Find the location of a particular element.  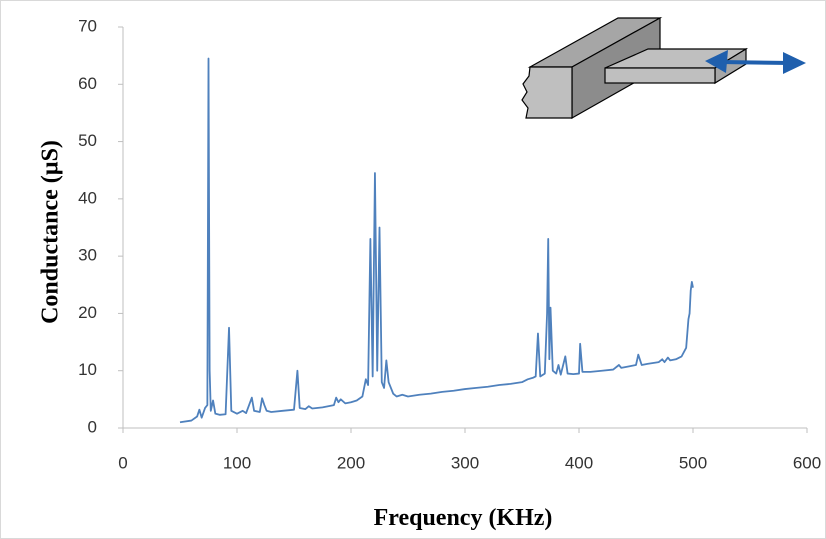

arrow-shaft is located at coordinates (755, 62).